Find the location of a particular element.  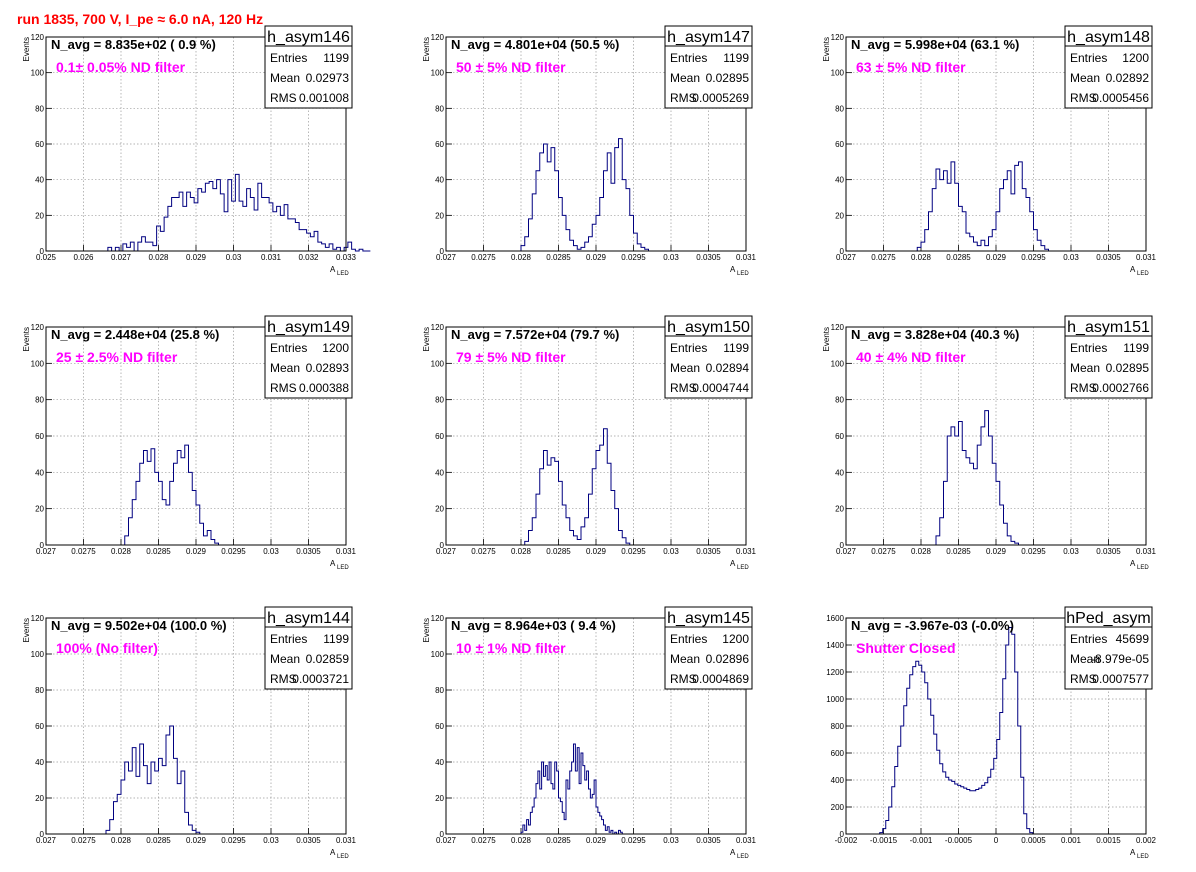

stats-entries-value: 1200 is located at coordinates (1135, 58).